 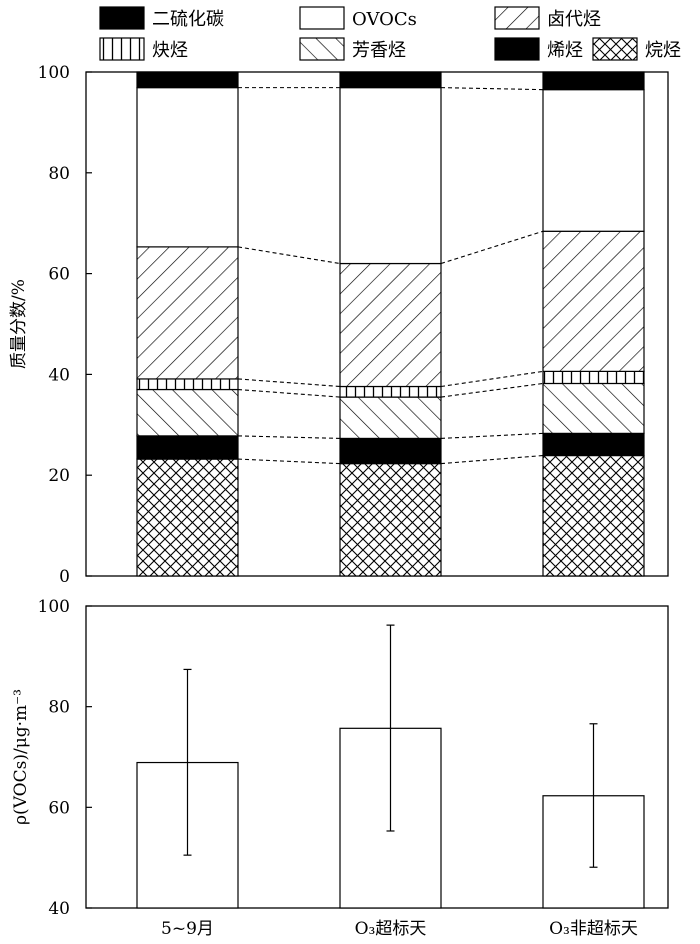 What do you see at coordinates (187, 929) in the screenshot?
I see `x-tick-label: 5~9月` at bounding box center [187, 929].